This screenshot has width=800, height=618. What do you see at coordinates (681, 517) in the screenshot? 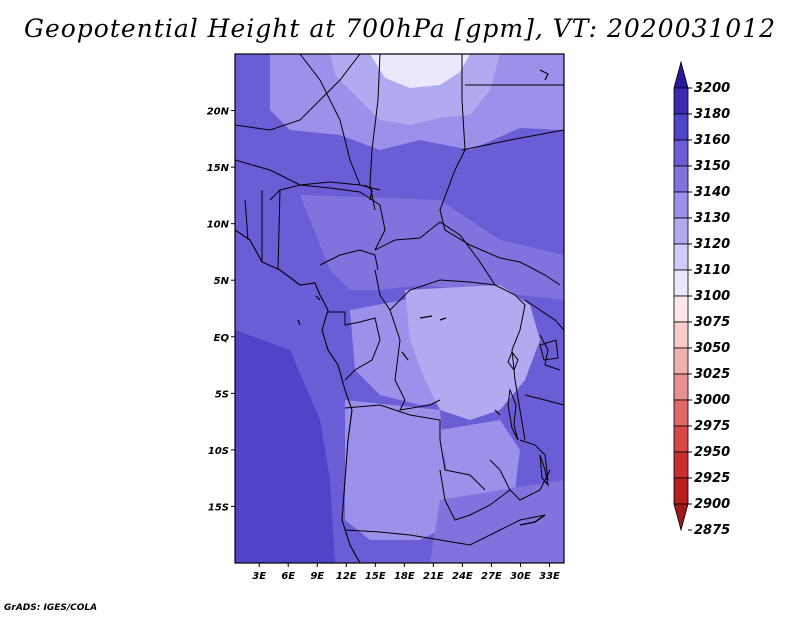
I see `colorbar-bottom-triangle` at bounding box center [681, 517].